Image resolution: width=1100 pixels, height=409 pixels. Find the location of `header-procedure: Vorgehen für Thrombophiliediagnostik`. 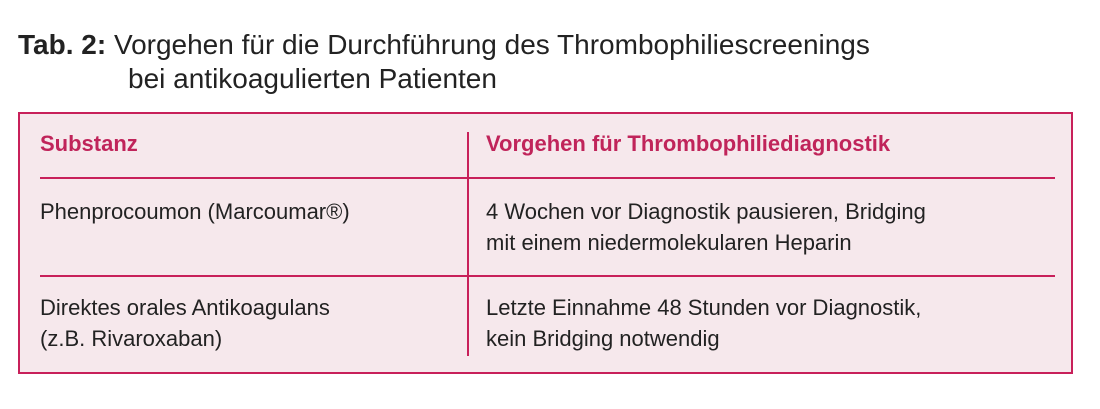

header-procedure: Vorgehen für Thrombophiliediagnostik is located at coordinates (688, 143).